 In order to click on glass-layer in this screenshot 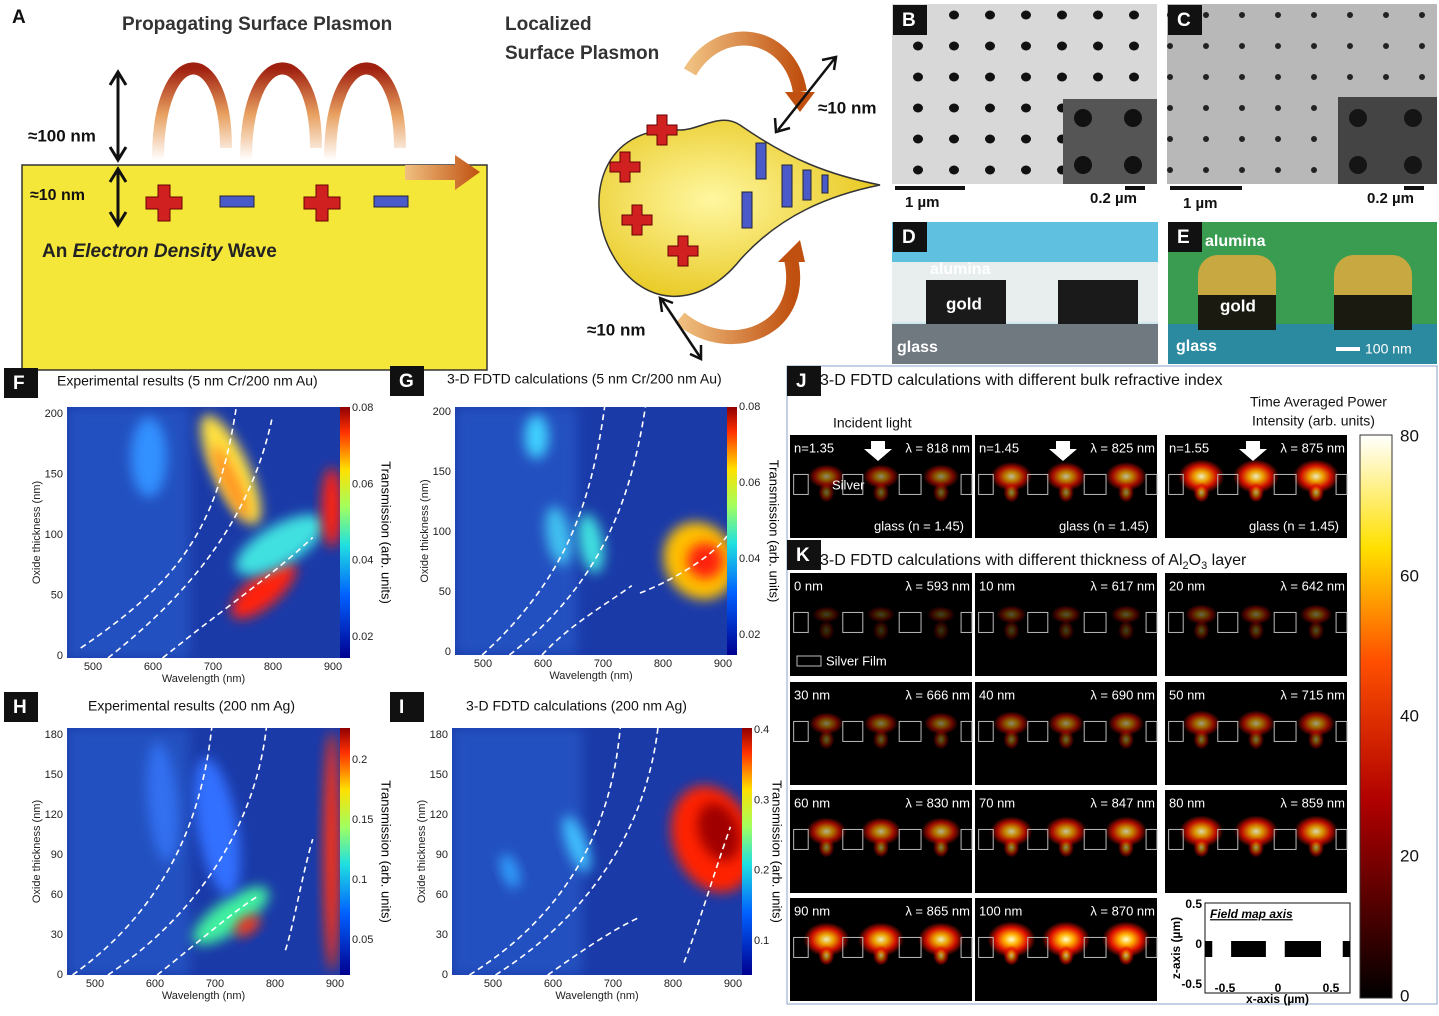, I will do `click(1025, 344)`.